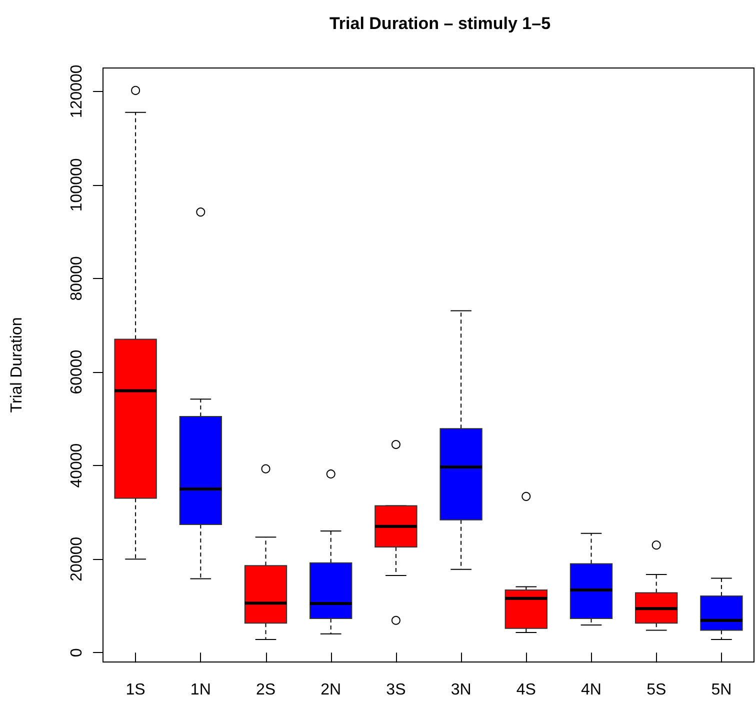 Image resolution: width=756 pixels, height=708 pixels. I want to click on x-tick-label: 3S, so click(396, 690).